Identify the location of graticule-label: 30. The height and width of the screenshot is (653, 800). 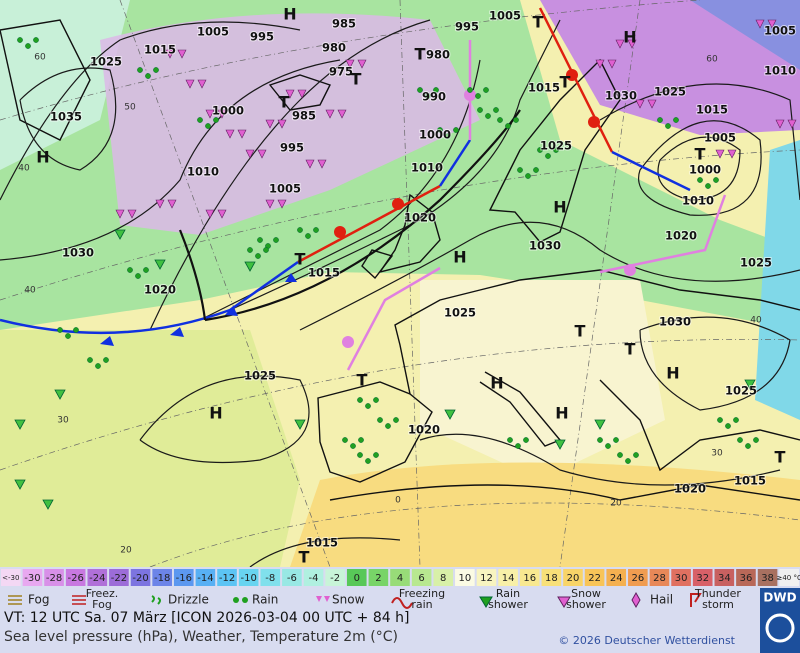
(63, 421).